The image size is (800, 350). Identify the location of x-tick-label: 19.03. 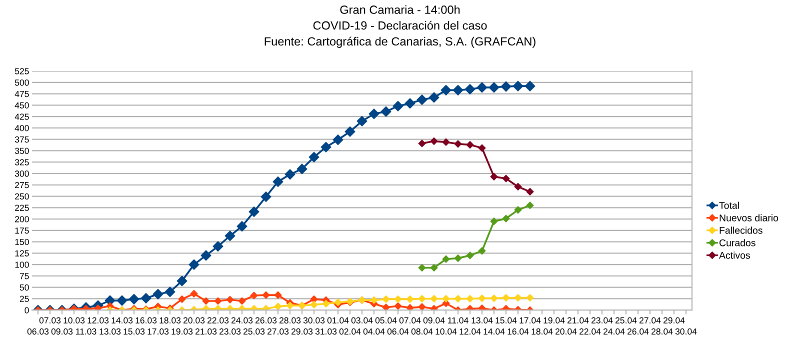
(182, 331).